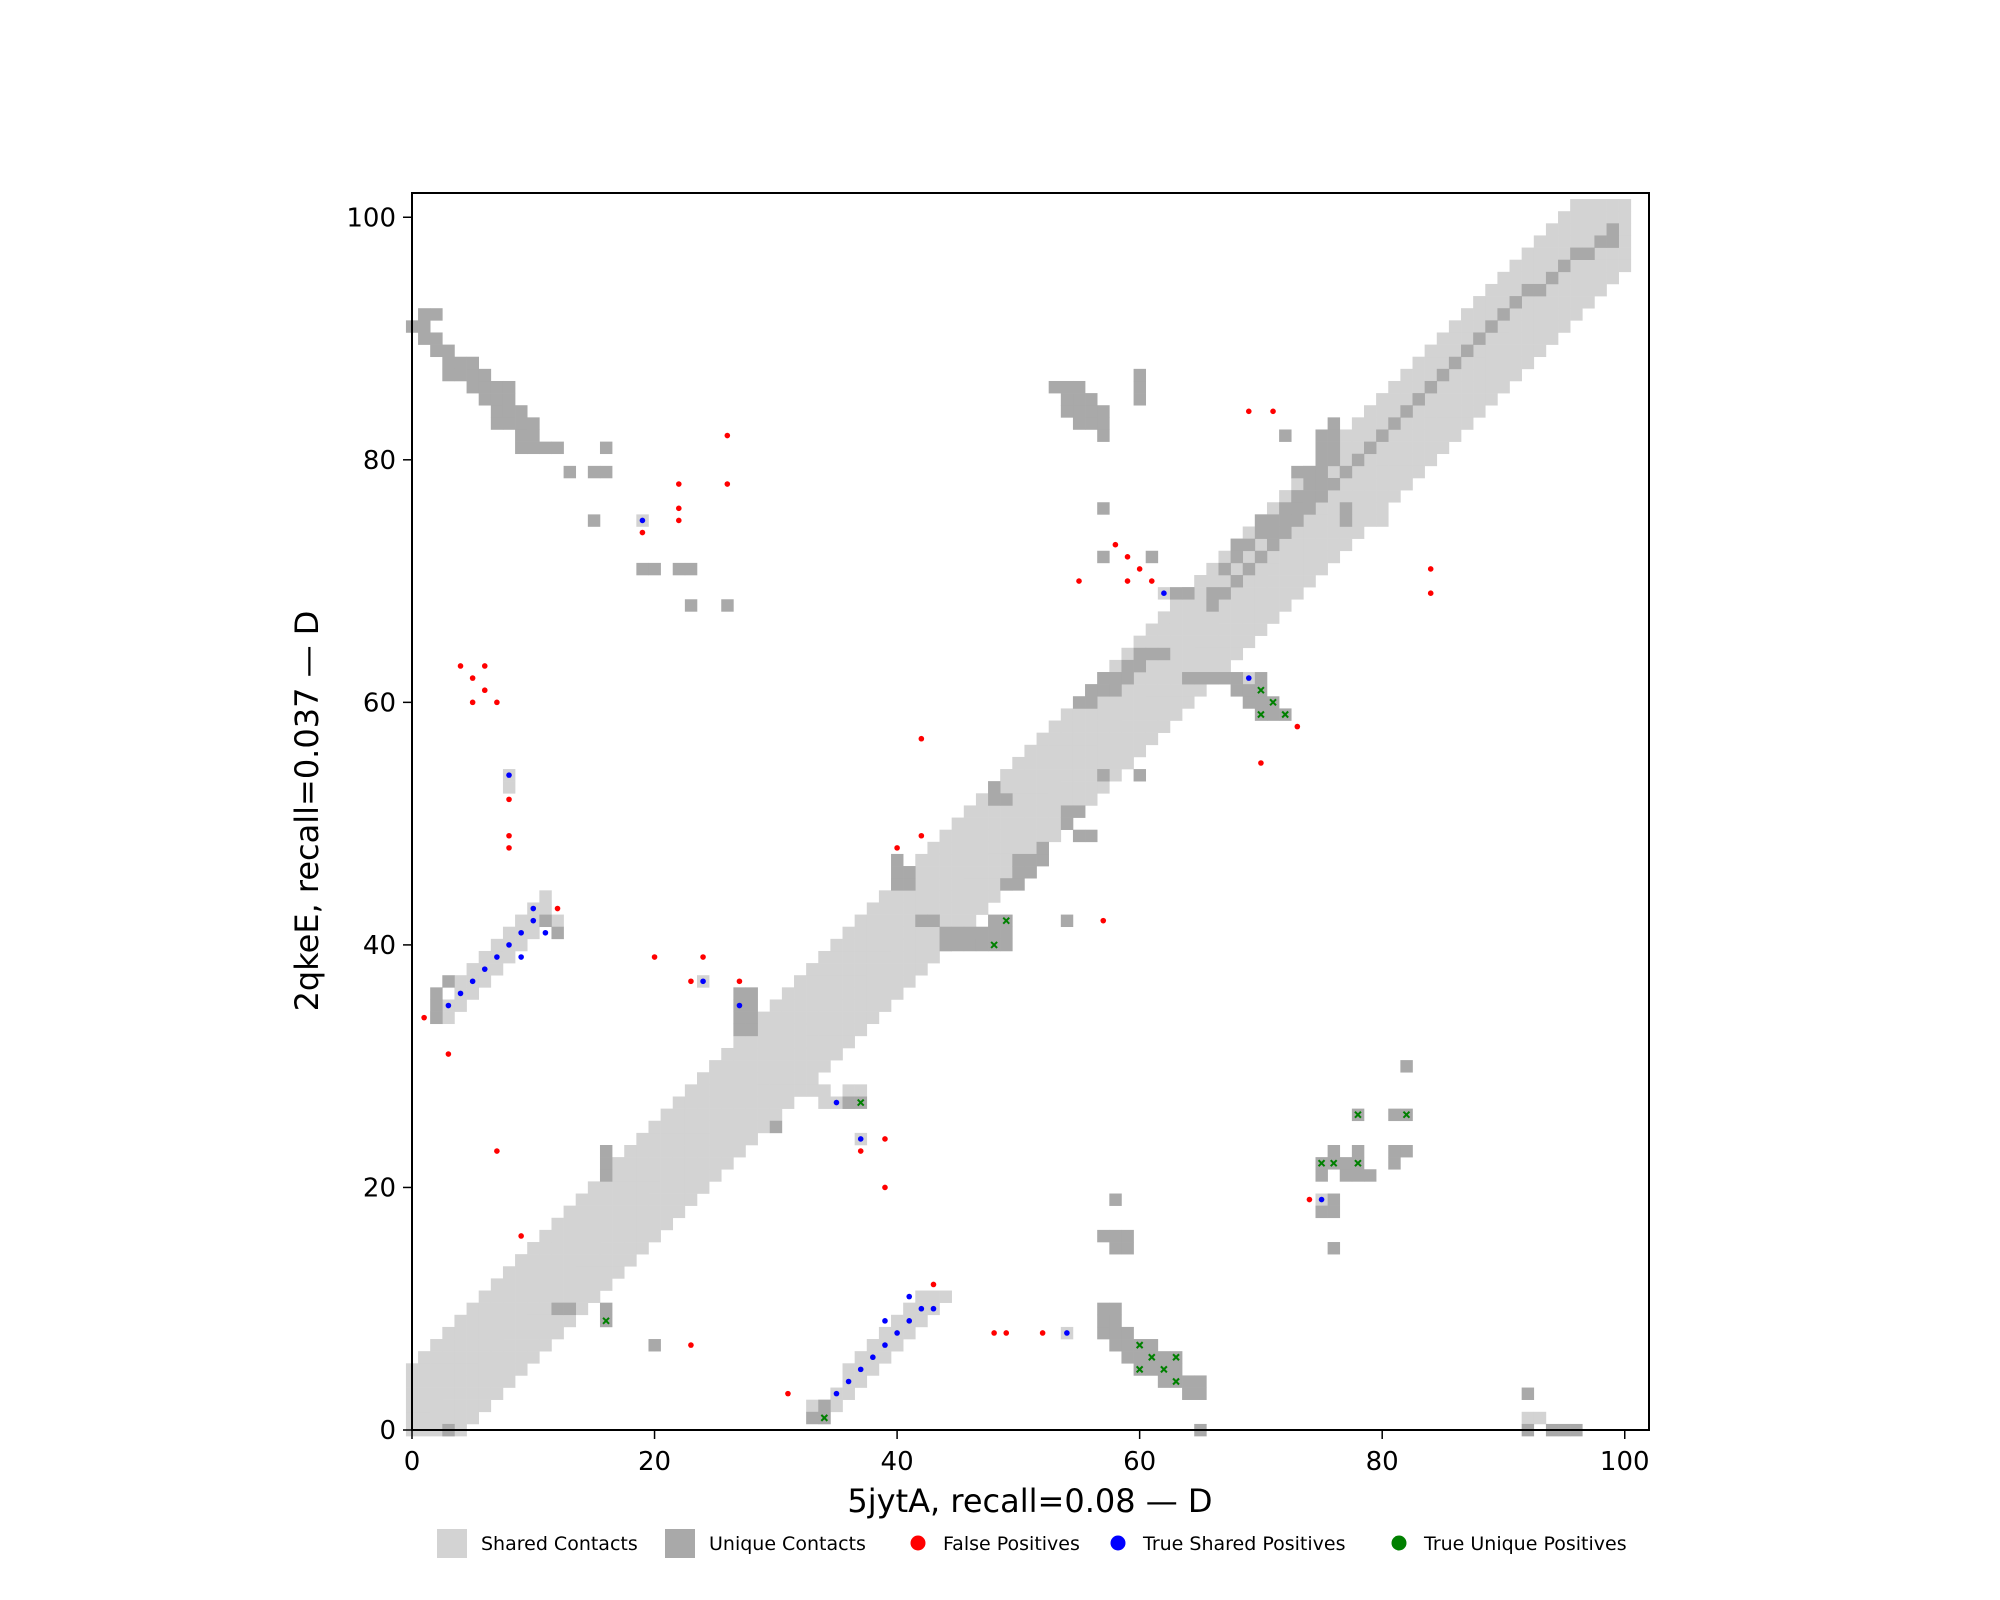 The height and width of the screenshot is (1600, 2000). What do you see at coordinates (452, 1543) in the screenshot?
I see `legend-swatch` at bounding box center [452, 1543].